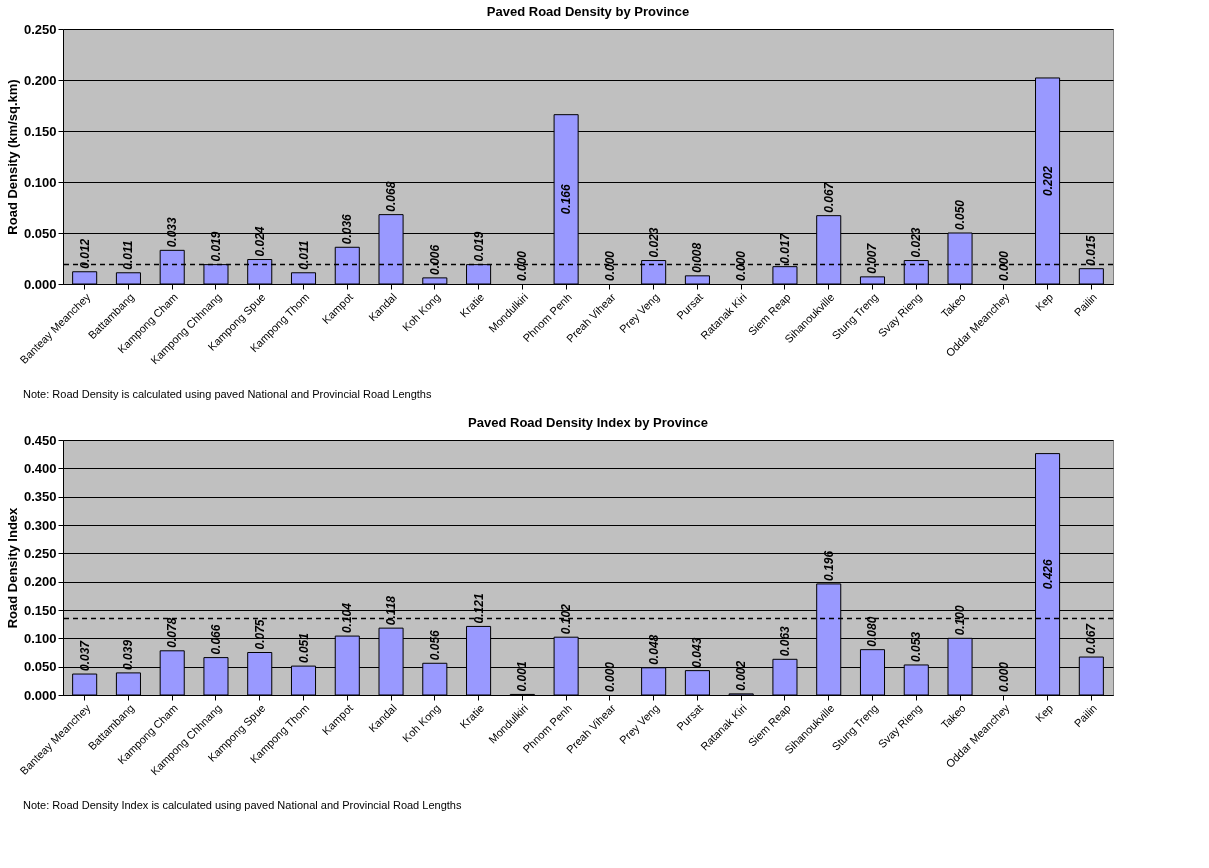 The height and width of the screenshot is (868, 1209). I want to click on y-tick-label: 0.350, so click(40, 497).